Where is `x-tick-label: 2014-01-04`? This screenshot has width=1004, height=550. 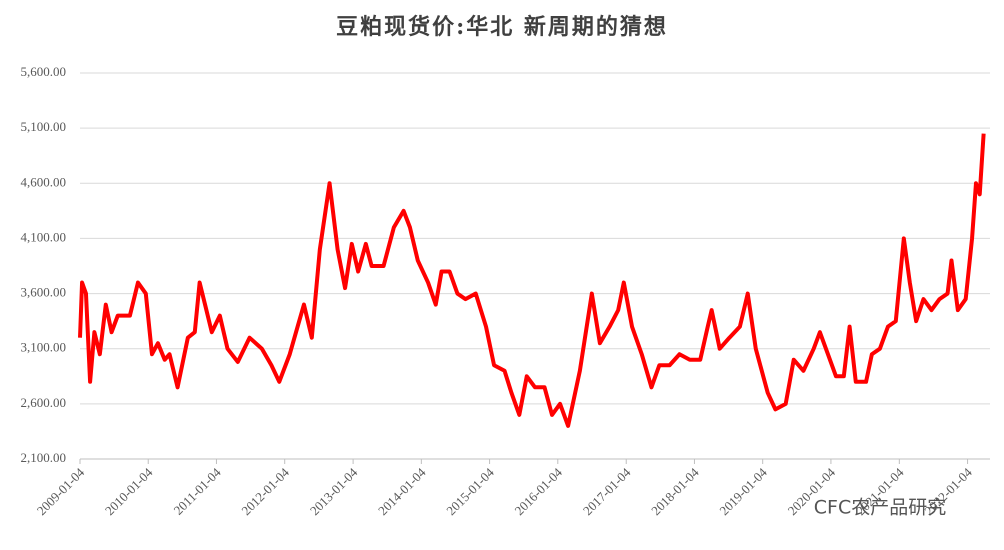 x-tick-label: 2014-01-04 is located at coordinates (402, 491).